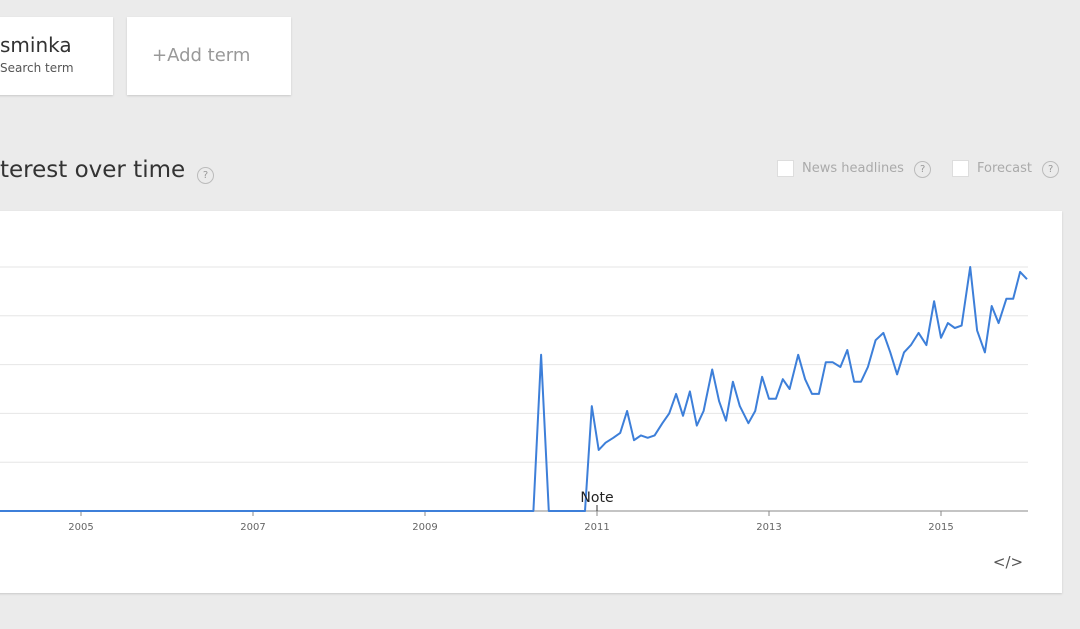 This screenshot has height=629, width=1080. I want to click on x-tick-label: 2013, so click(768, 527).